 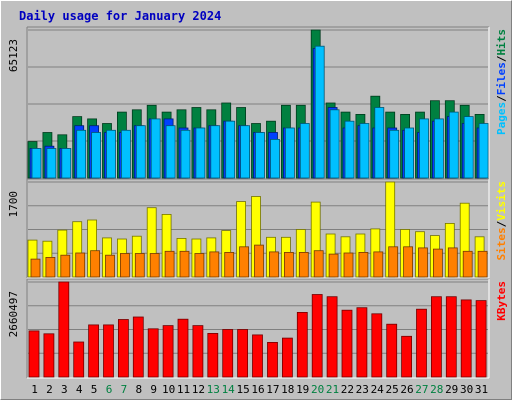 What do you see at coordinates (302, 389) in the screenshot?
I see `x-tick-label-day-19: 19` at bounding box center [302, 389].